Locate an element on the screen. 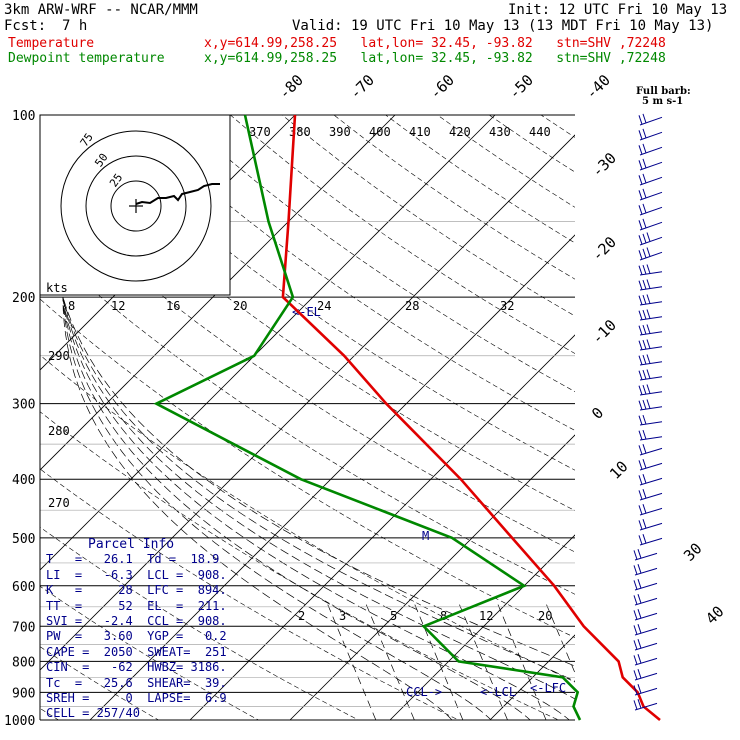 This screenshot has height=740, width=740. mixing-ratio-line is located at coordinates (559, 636).